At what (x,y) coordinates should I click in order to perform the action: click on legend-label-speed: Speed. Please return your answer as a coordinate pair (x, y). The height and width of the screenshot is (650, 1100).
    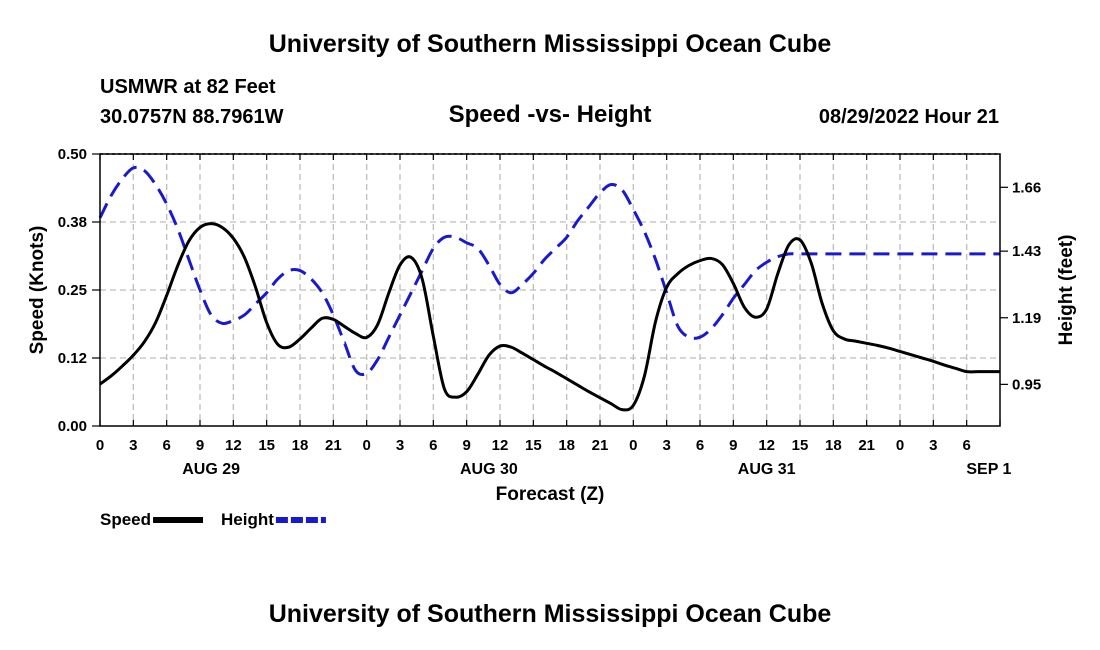
    Looking at the image, I should click on (125, 519).